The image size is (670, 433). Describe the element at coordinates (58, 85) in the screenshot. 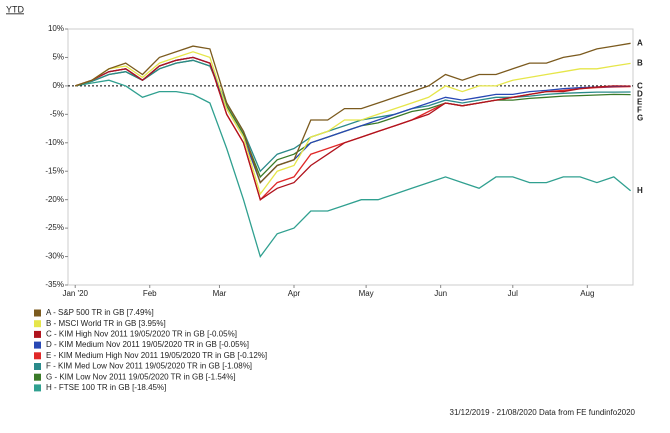

I see `y-tick-label: 0%` at that location.